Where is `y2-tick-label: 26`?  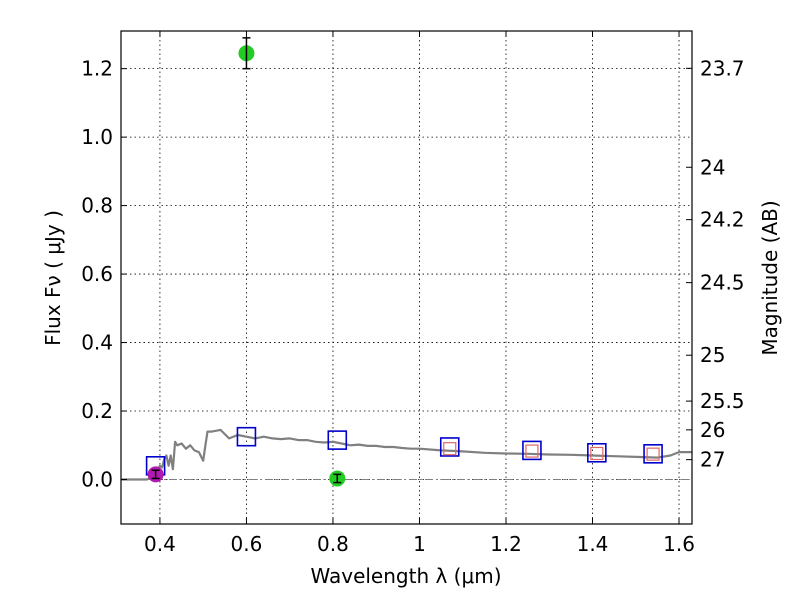 y2-tick-label: 26 is located at coordinates (712, 430).